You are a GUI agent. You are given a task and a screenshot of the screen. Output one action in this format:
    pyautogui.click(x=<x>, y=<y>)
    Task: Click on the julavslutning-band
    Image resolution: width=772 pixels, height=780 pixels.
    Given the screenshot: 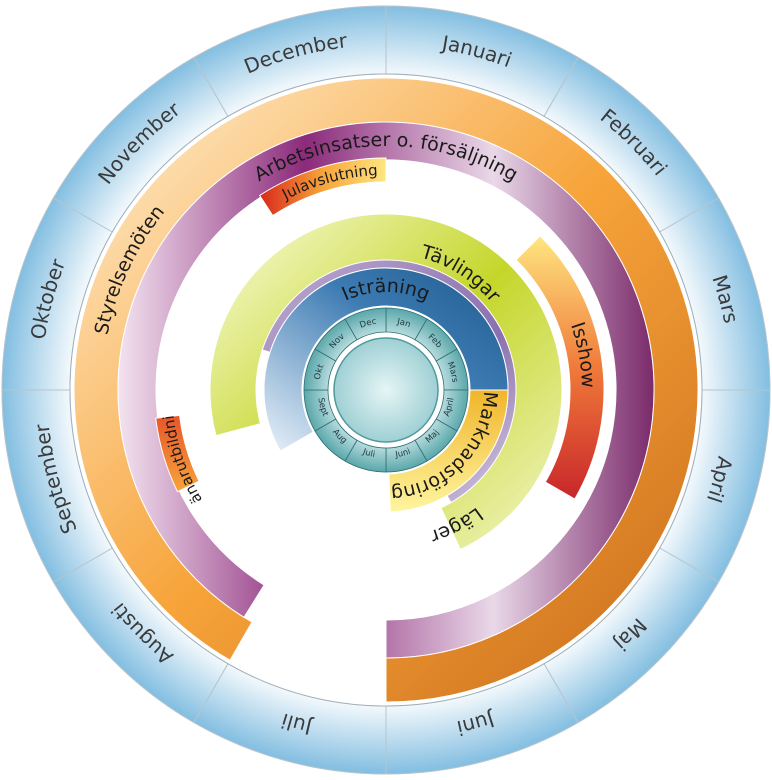 What is the action you would take?
    pyautogui.click(x=322, y=187)
    